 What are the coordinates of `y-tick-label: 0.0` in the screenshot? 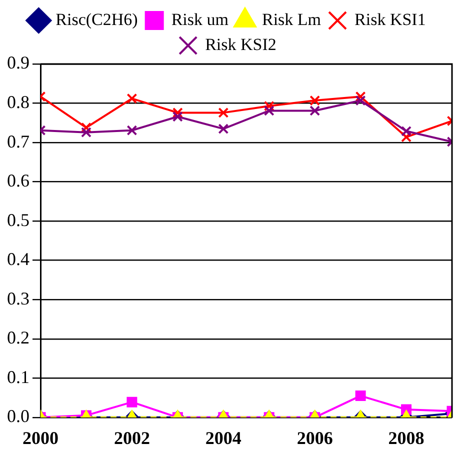 It's located at (18, 416).